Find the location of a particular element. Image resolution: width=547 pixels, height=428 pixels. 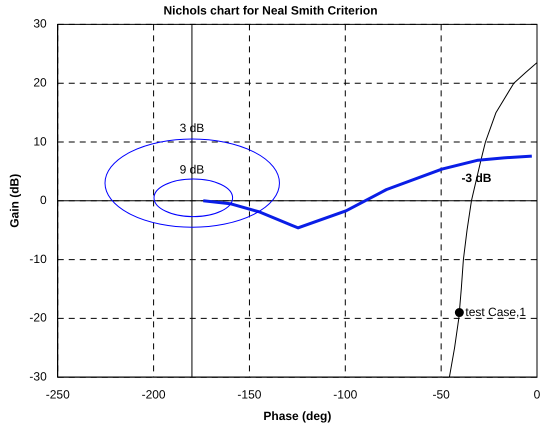

x-tick-label: -150 is located at coordinates (249, 395).